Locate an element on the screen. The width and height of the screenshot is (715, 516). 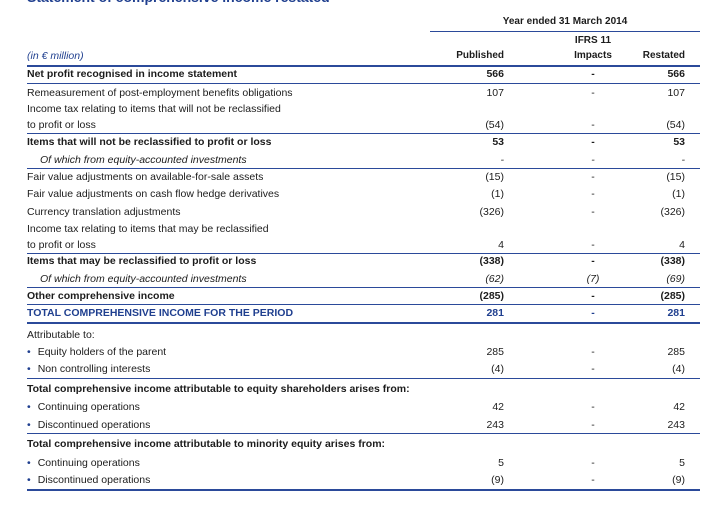
period-header: Year ended 31 March 2014 is located at coordinates (565, 21).